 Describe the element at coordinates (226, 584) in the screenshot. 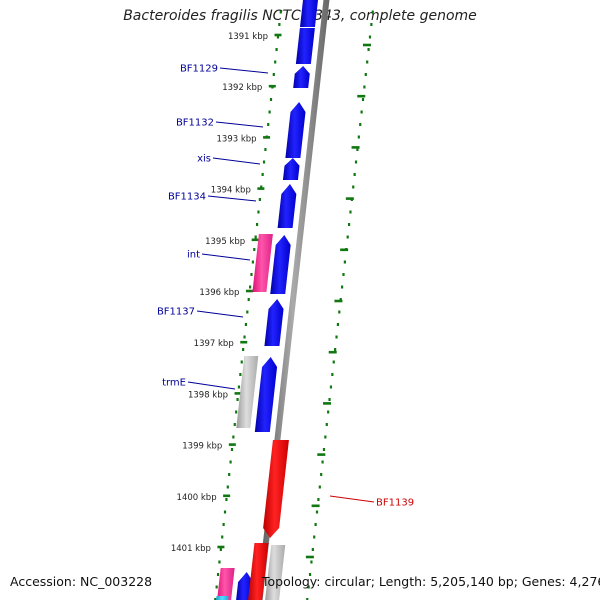

I see `integrase-feature` at that location.